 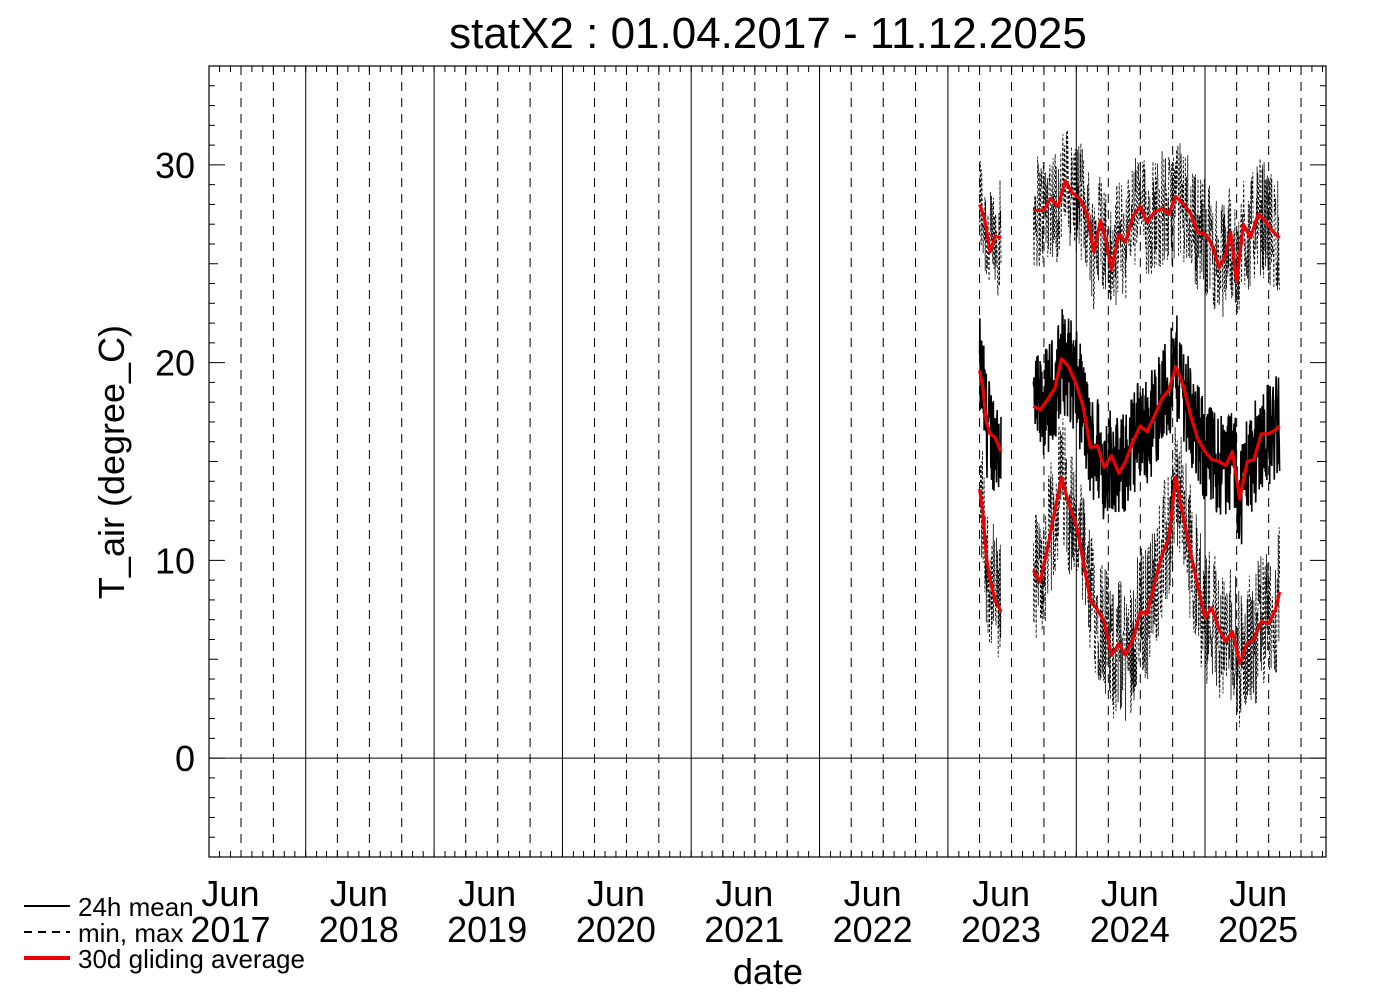 What do you see at coordinates (175, 165) in the screenshot?
I see `y-tick-label: 30` at bounding box center [175, 165].